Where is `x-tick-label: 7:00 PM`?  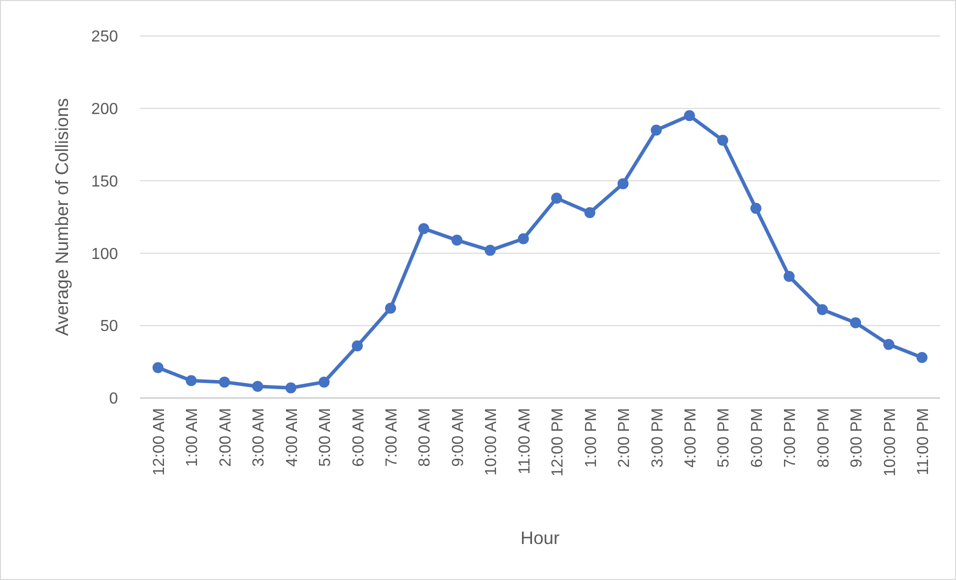 x-tick-label: 7:00 PM is located at coordinates (791, 438).